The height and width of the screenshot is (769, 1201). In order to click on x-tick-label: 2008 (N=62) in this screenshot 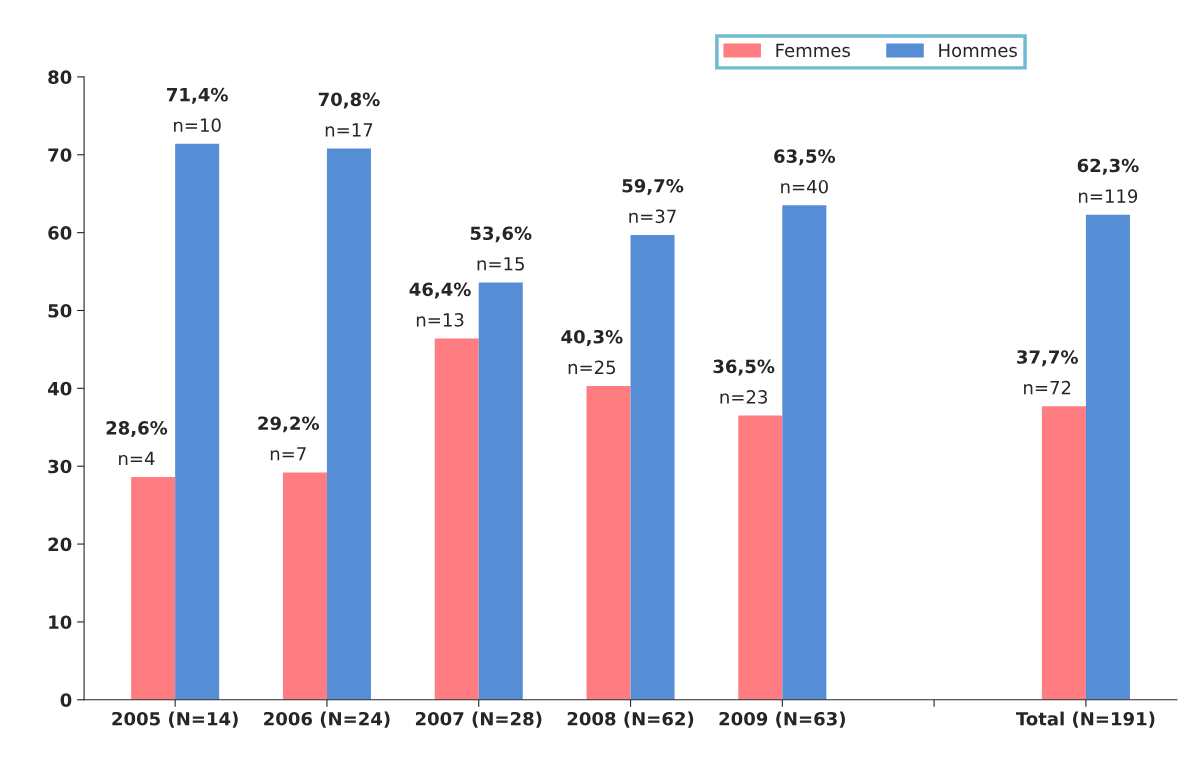, I will do `click(630, 719)`.